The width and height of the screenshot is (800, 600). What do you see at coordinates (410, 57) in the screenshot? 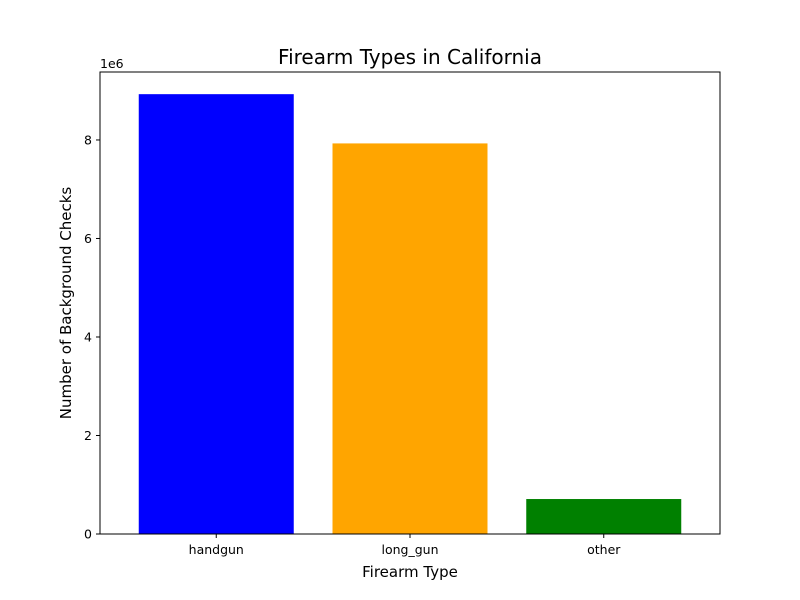
I see `chart-title: Firearm Types in California` at bounding box center [410, 57].